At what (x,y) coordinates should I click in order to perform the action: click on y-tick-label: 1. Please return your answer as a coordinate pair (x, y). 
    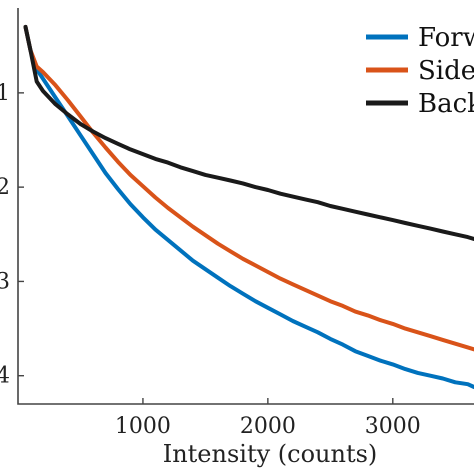
    Looking at the image, I should click on (5, 93).